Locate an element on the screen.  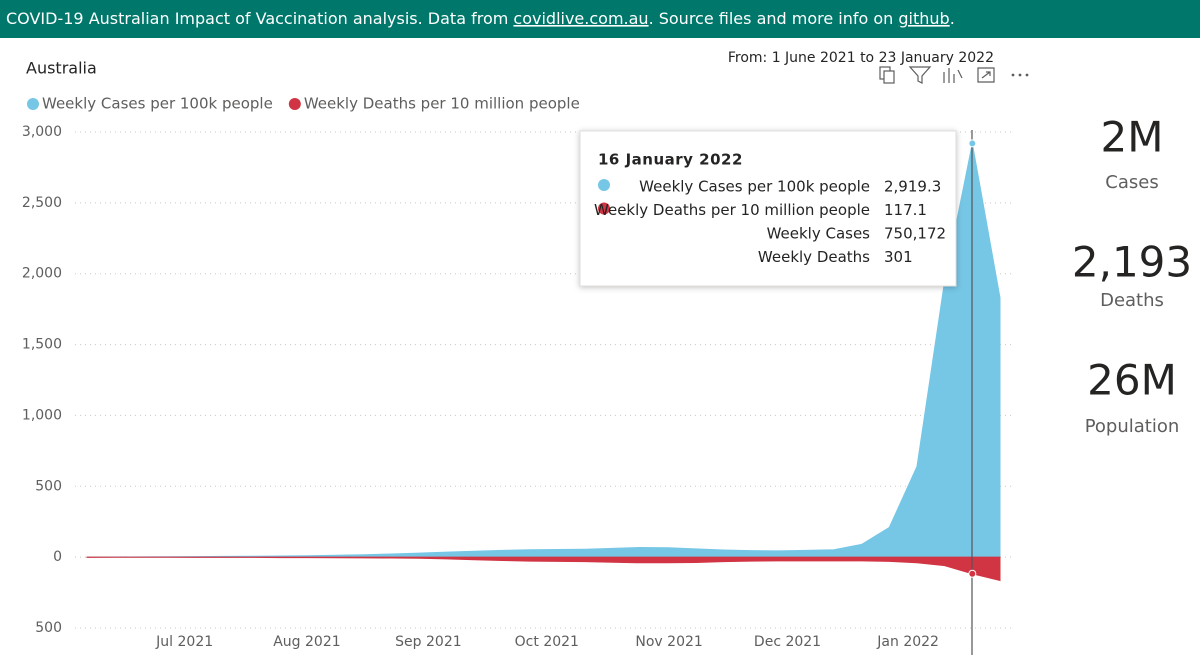
tooltip-value: 301 is located at coordinates (898, 257).